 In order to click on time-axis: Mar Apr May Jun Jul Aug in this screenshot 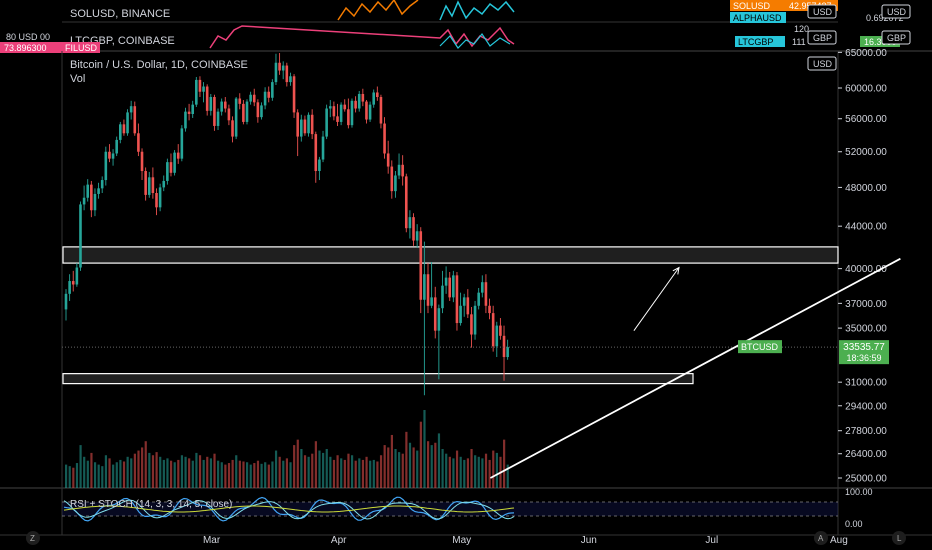, I will do `click(525, 540)`.